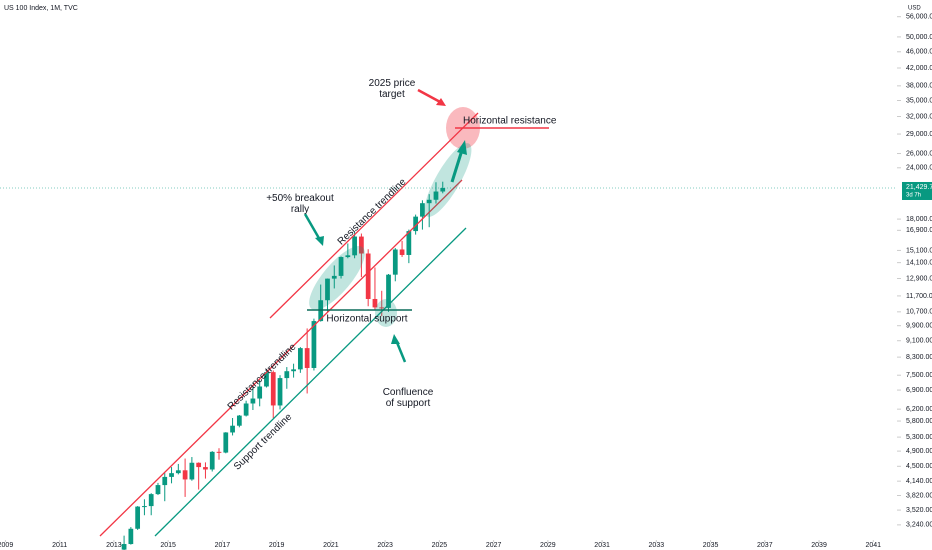 This screenshot has width=932, height=550. I want to click on y-tick-label: 42,000.00, so click(919, 68).